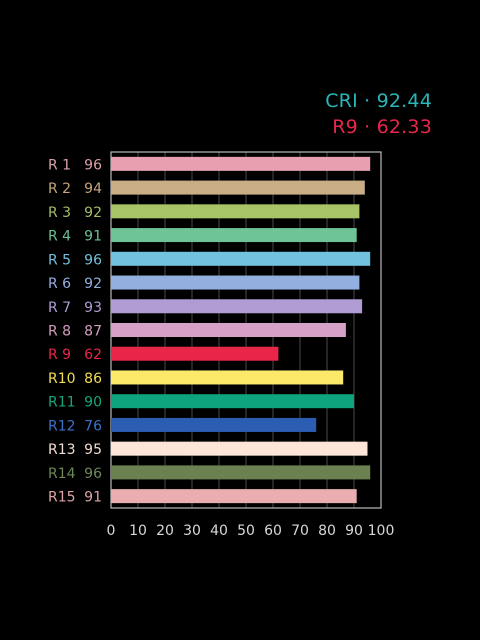 The width and height of the screenshot is (480, 640). Describe the element at coordinates (93, 332) in the screenshot. I see `value-label: 87` at that location.